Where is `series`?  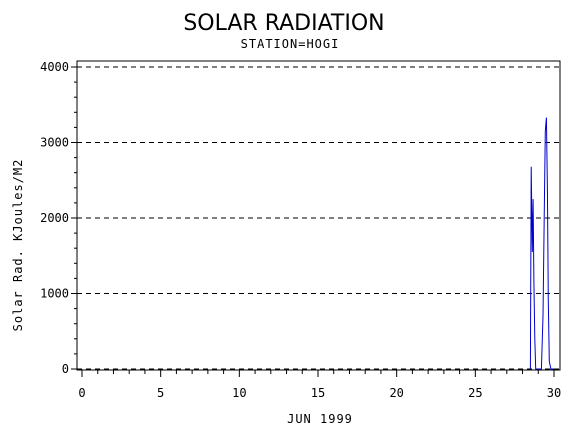
series is located at coordinates (541, 243).